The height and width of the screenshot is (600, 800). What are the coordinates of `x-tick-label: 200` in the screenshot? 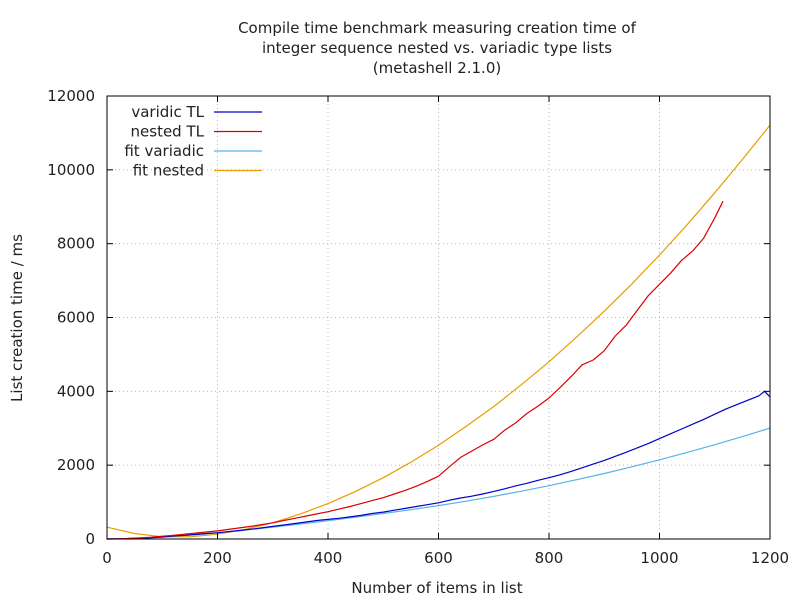 It's located at (217, 558).